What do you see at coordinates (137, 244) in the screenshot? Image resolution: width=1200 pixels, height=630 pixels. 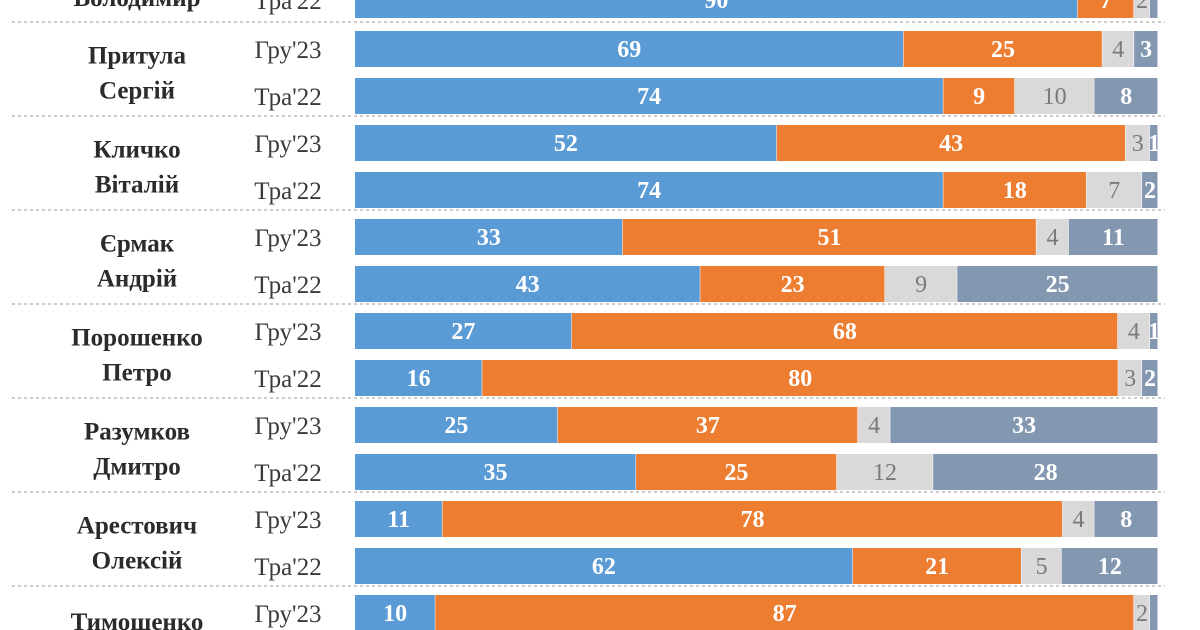 I see `person-name: Єрмак` at bounding box center [137, 244].